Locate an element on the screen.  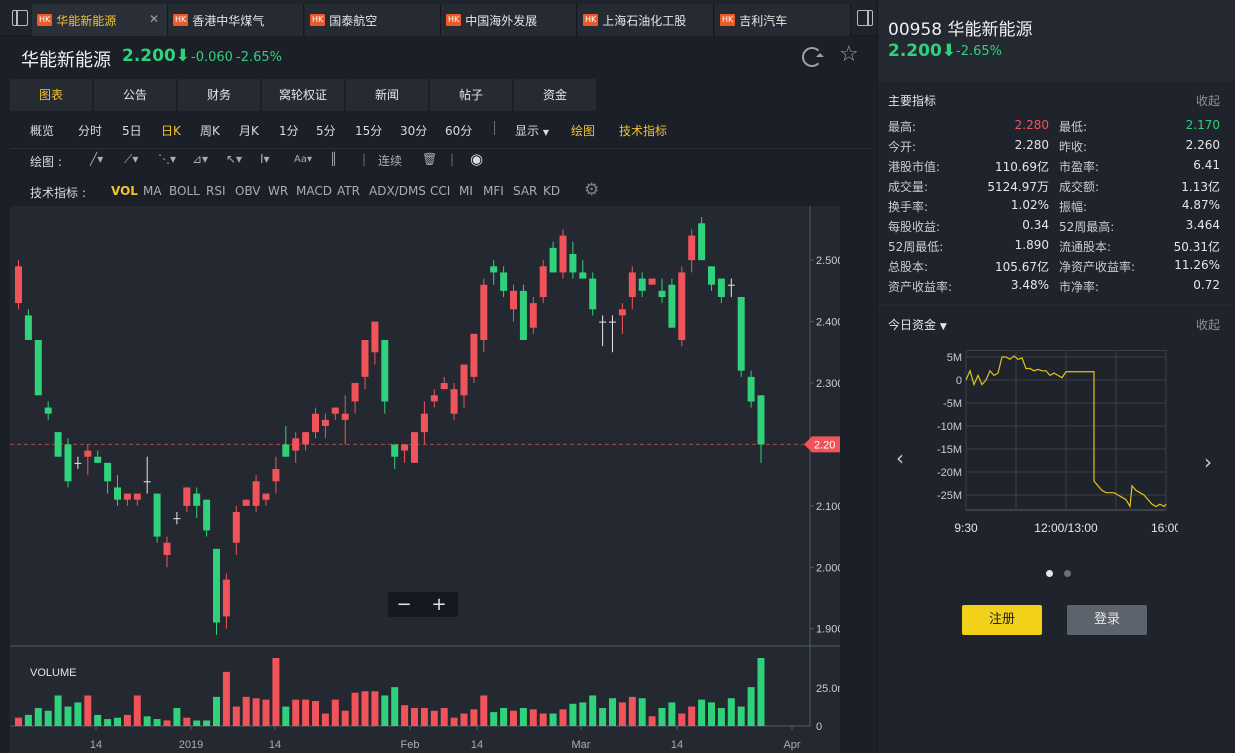
indicator-option: MACD is located at coordinates (314, 191).